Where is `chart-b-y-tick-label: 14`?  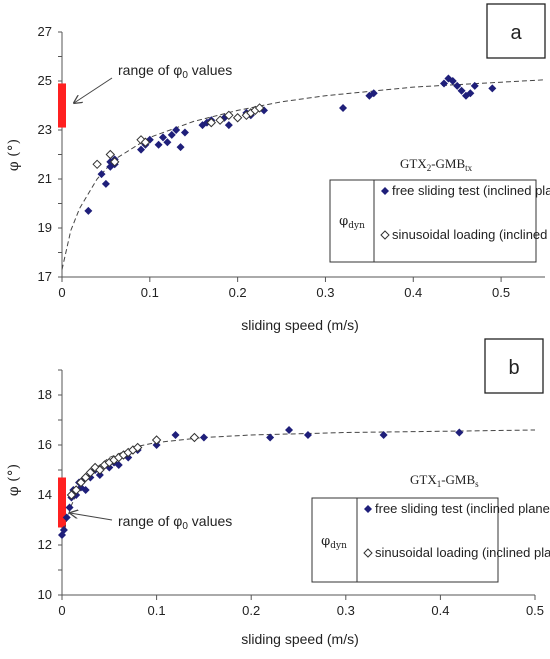 chart-b-y-tick-label: 14 is located at coordinates (45, 494).